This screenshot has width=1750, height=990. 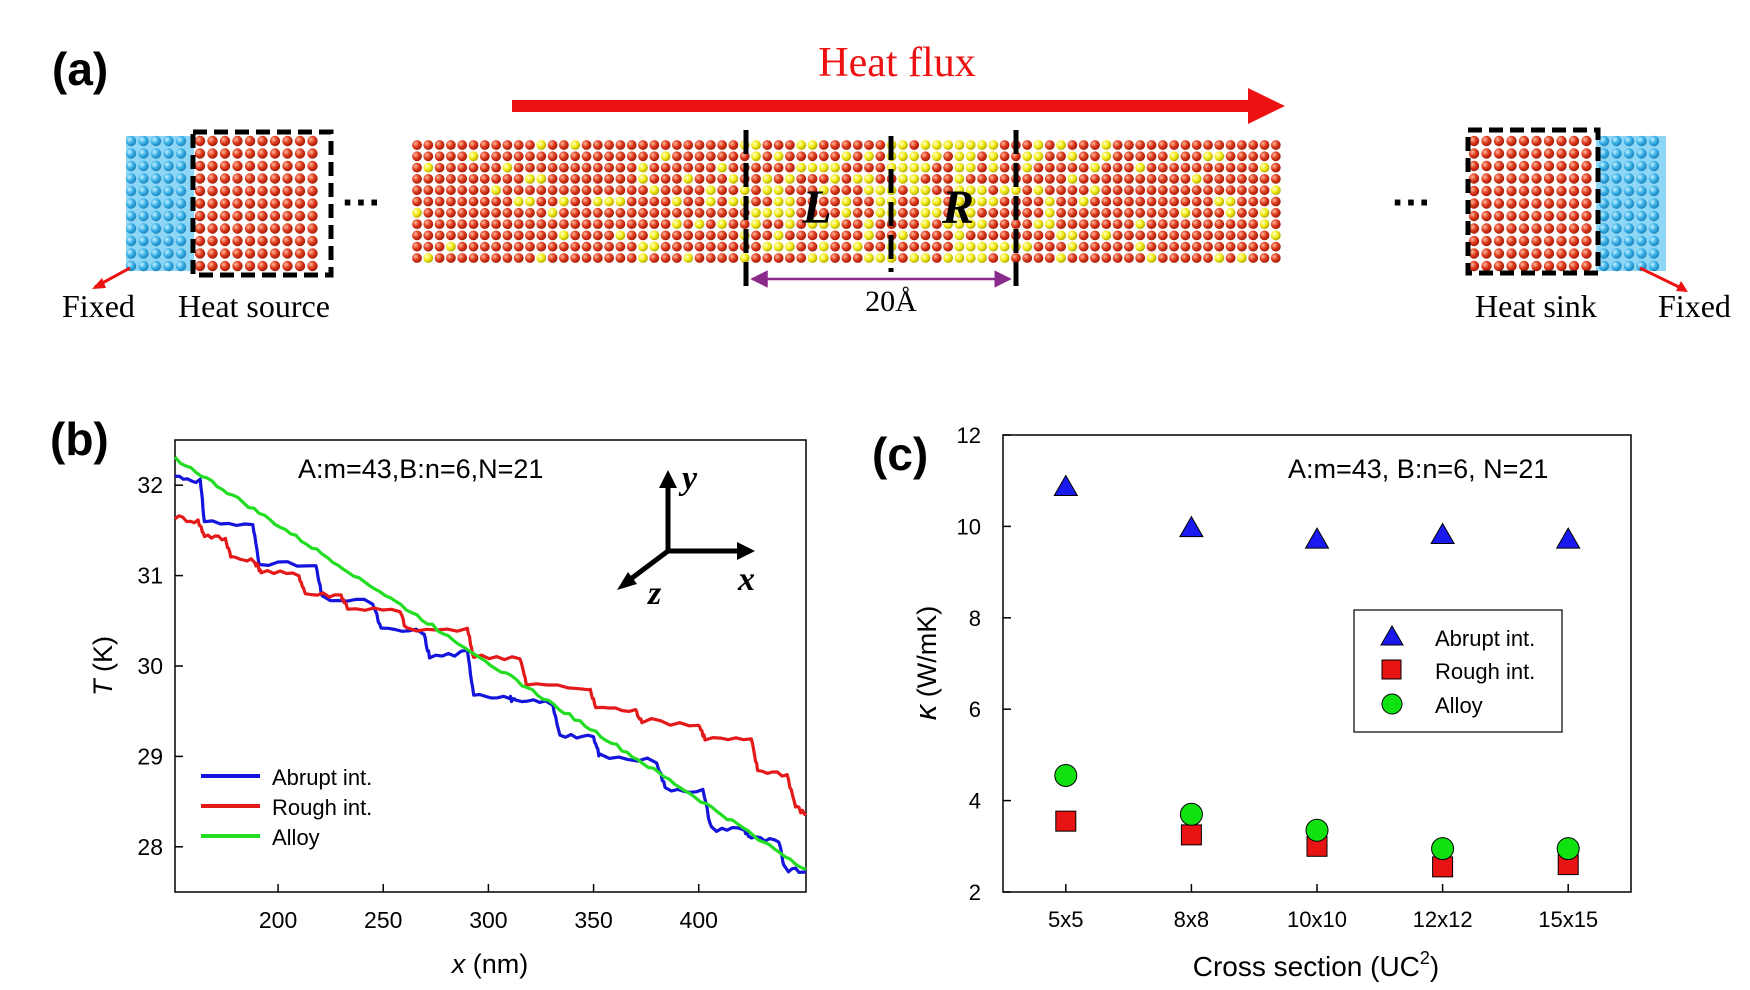 I want to click on ellipsis-left: ···, so click(x=362, y=203).